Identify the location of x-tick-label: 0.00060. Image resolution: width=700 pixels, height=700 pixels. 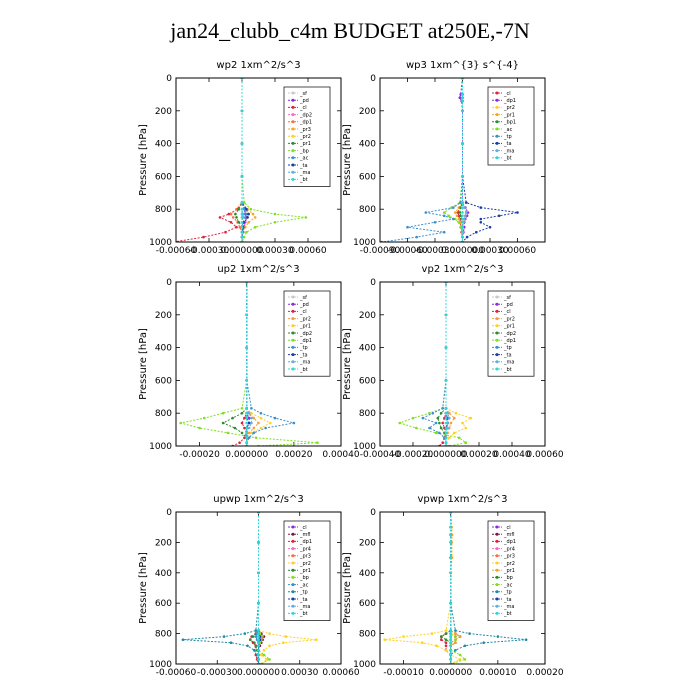
(307, 251).